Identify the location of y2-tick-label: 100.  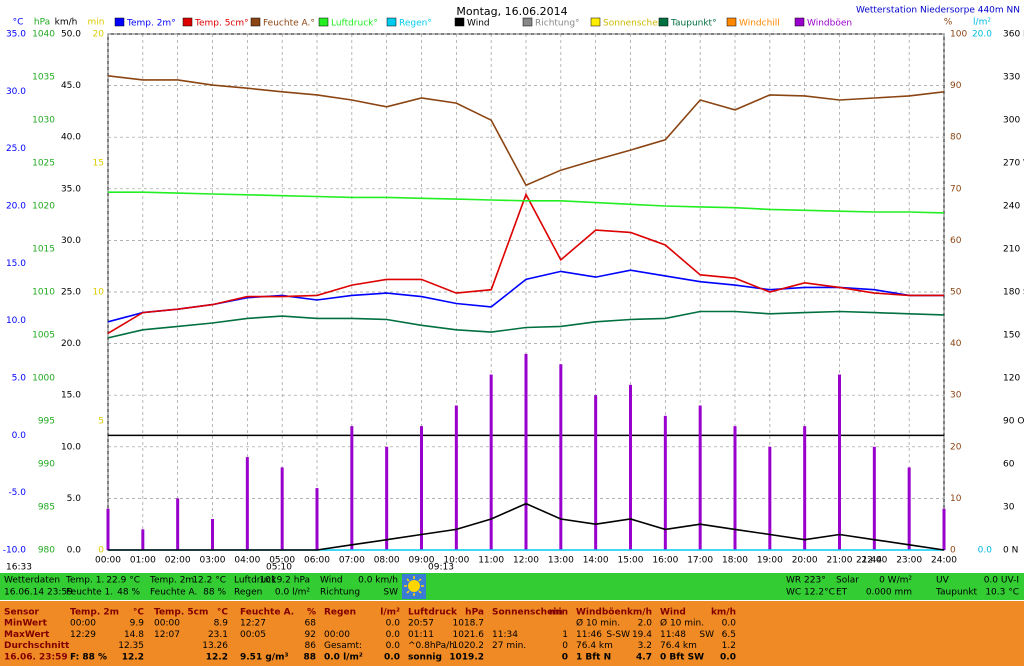
(958, 35).